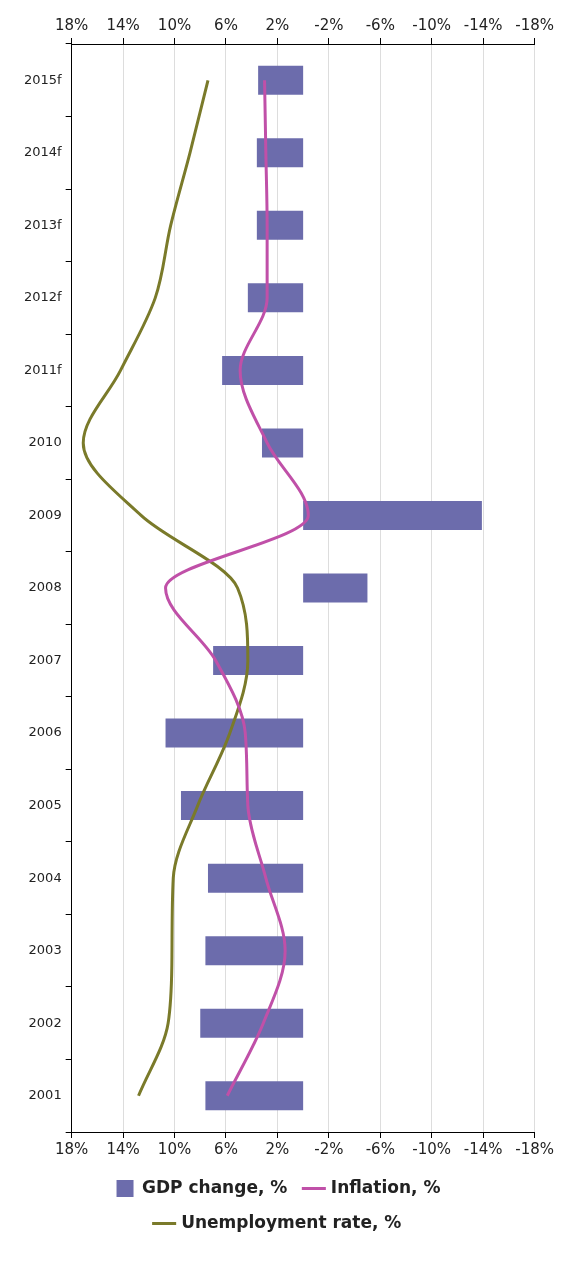  Describe the element at coordinates (174, 24) in the screenshot. I see `x-tick-label: 10%` at that location.